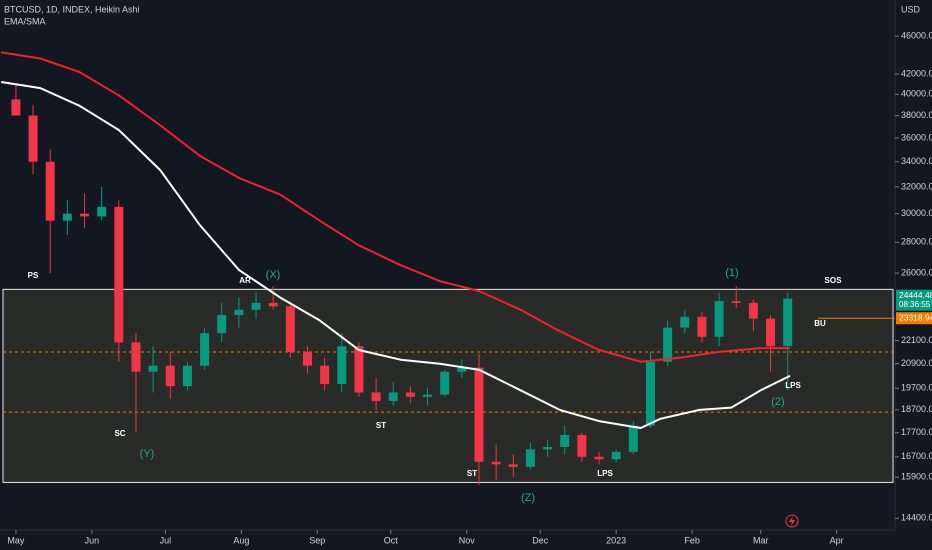 This screenshot has height=550, width=932. I want to click on y-tick-label: 22100.00, so click(916, 340).